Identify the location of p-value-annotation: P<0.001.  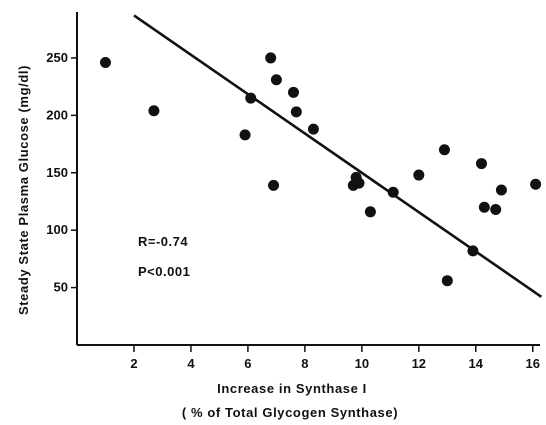
(164, 271).